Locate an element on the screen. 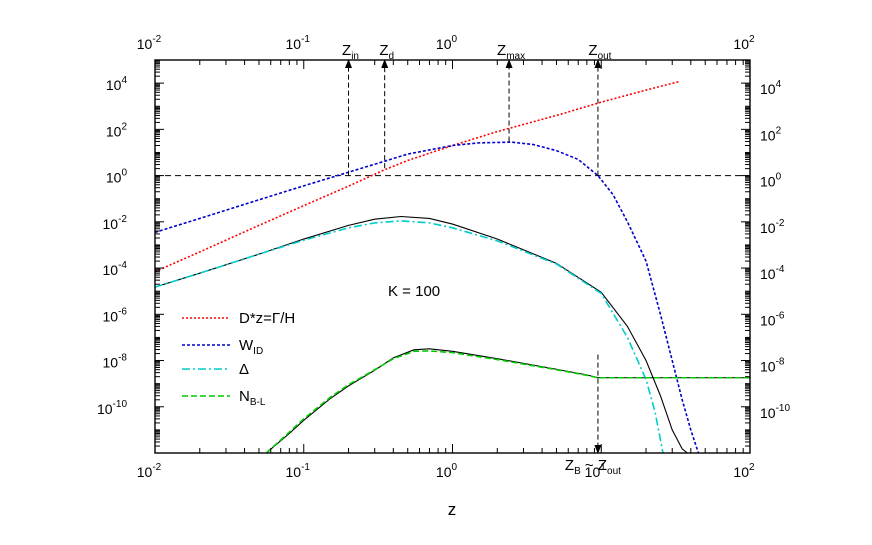 The height and width of the screenshot is (545, 872). x-tick-label-3-exp: 1 is located at coordinates (603, 467).